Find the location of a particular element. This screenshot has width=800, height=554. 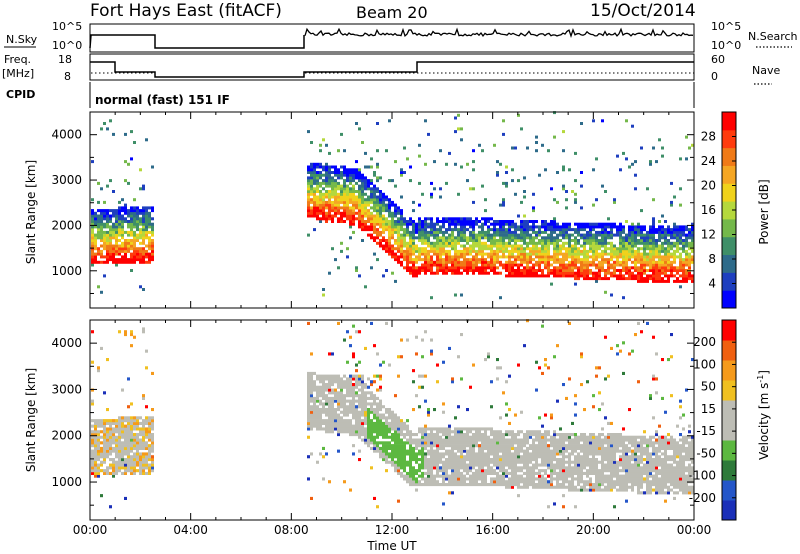

power-colorbar-tick-label: 28 is located at coordinates (708, 137).